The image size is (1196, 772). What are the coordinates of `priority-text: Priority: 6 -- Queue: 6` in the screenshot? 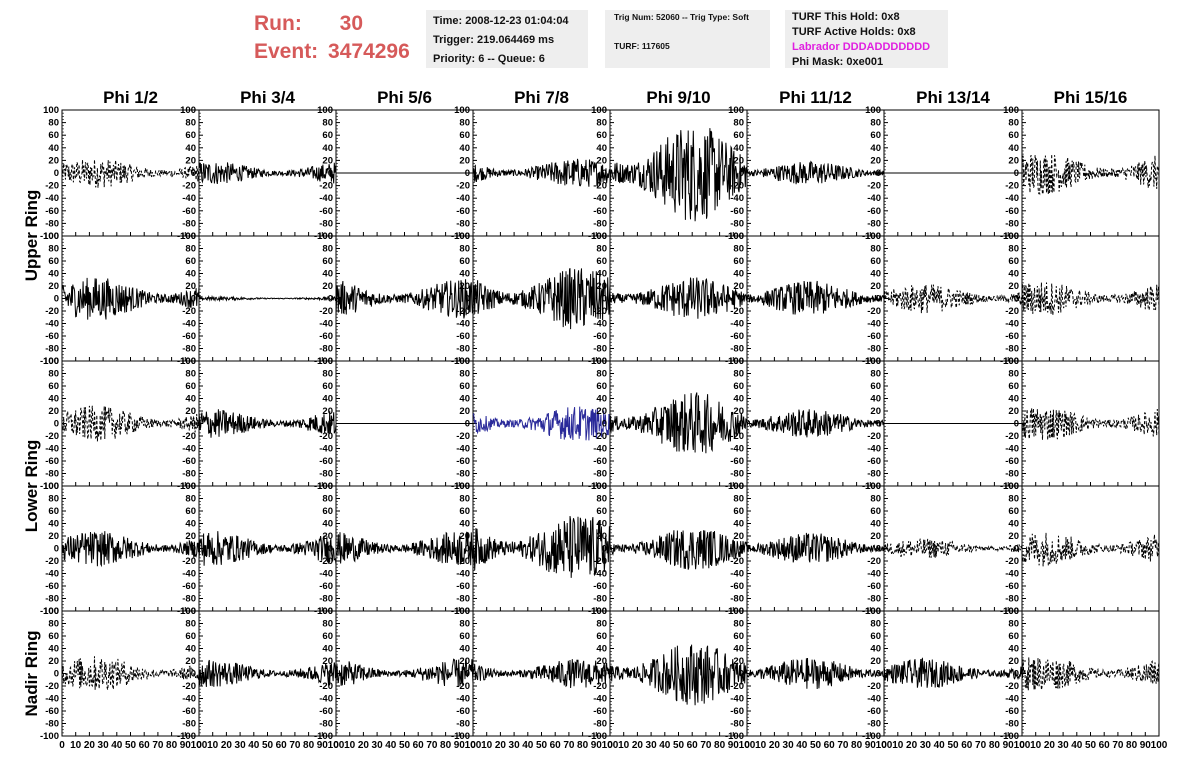 It's located at (489, 59).